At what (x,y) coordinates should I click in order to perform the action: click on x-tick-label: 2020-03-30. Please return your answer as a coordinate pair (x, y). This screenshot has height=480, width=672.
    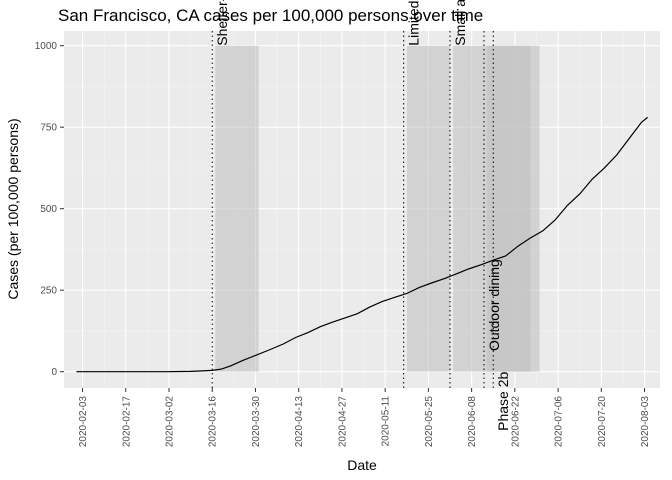
    Looking at the image, I should click on (256, 422).